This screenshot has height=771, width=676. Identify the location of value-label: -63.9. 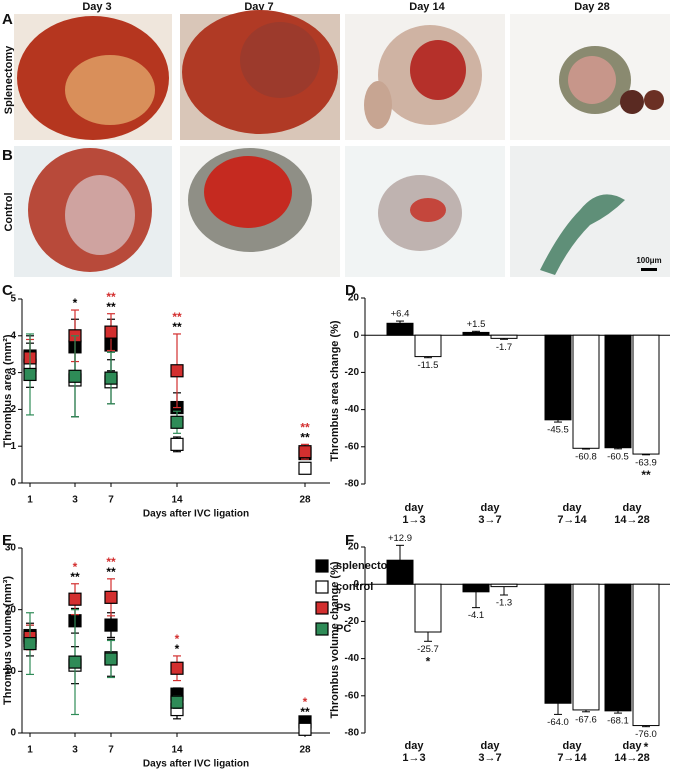
(646, 462).